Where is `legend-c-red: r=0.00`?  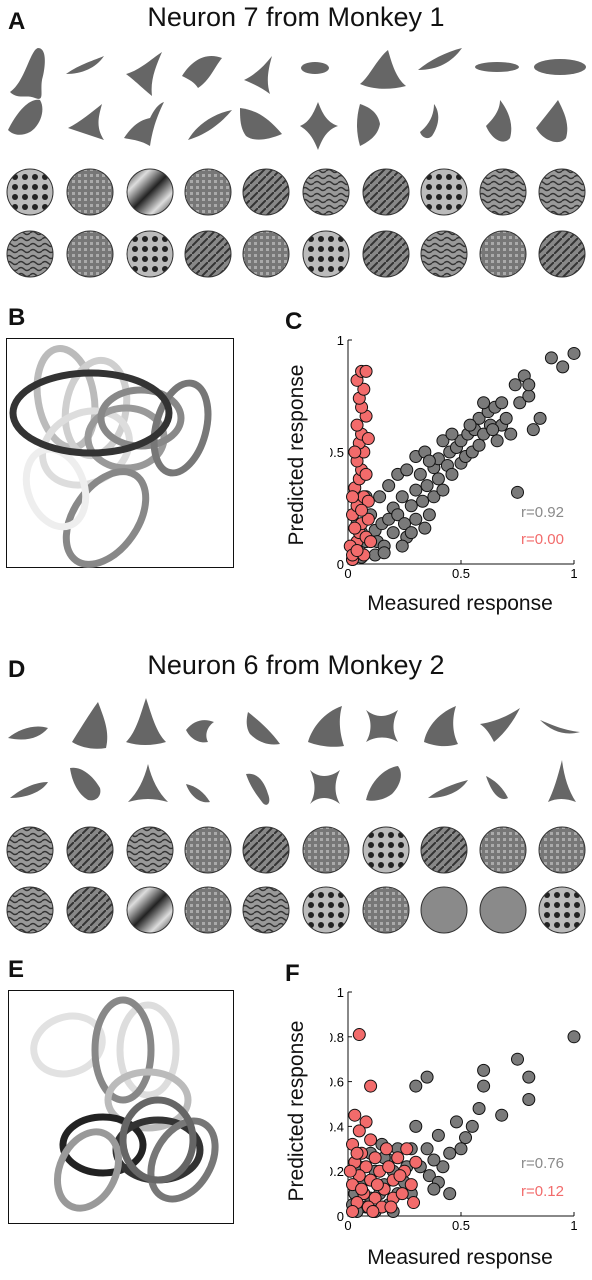
legend-c-red: r=0.00 is located at coordinates (542, 539).